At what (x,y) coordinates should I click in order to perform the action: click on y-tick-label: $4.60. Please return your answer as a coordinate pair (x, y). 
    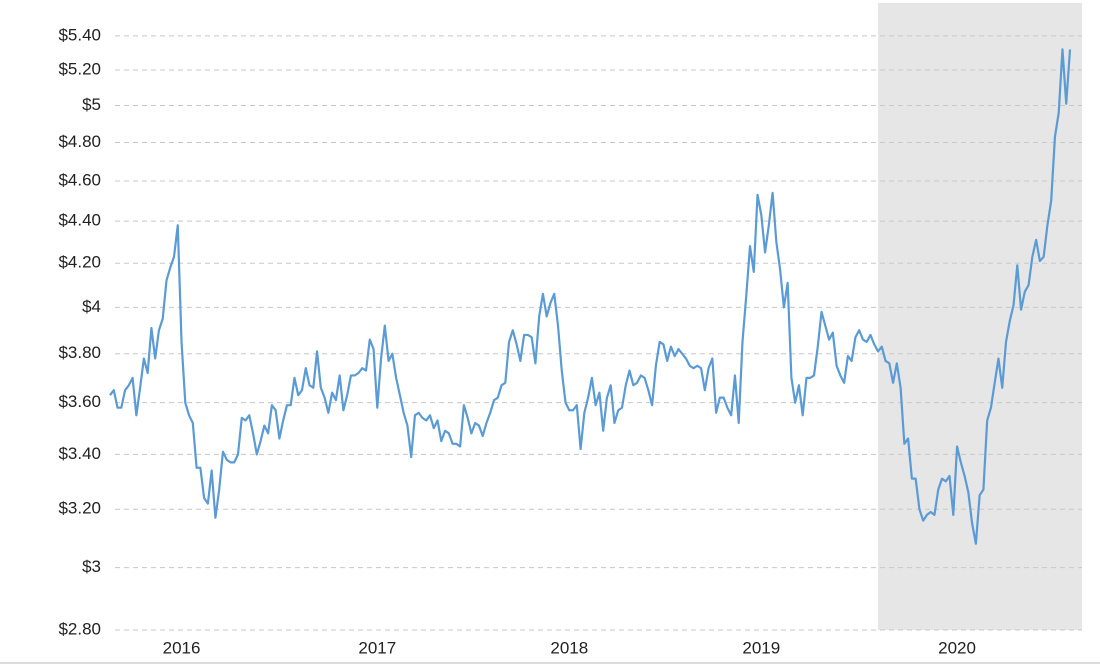
    Looking at the image, I should click on (79, 179).